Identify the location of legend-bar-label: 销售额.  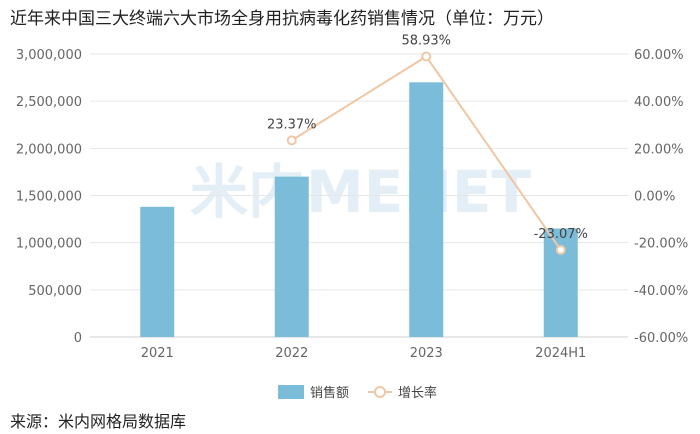
(329, 393).